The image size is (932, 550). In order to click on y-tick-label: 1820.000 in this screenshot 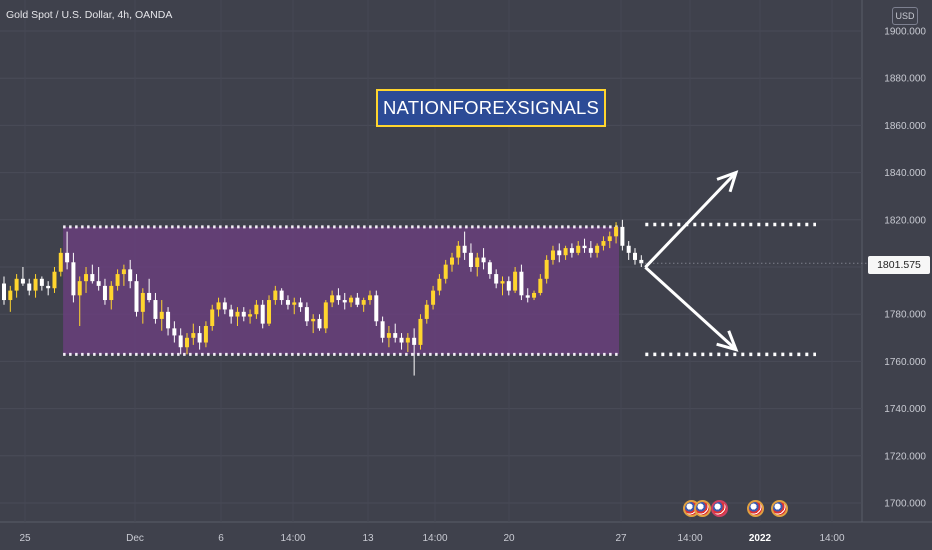, I will do `click(905, 220)`.